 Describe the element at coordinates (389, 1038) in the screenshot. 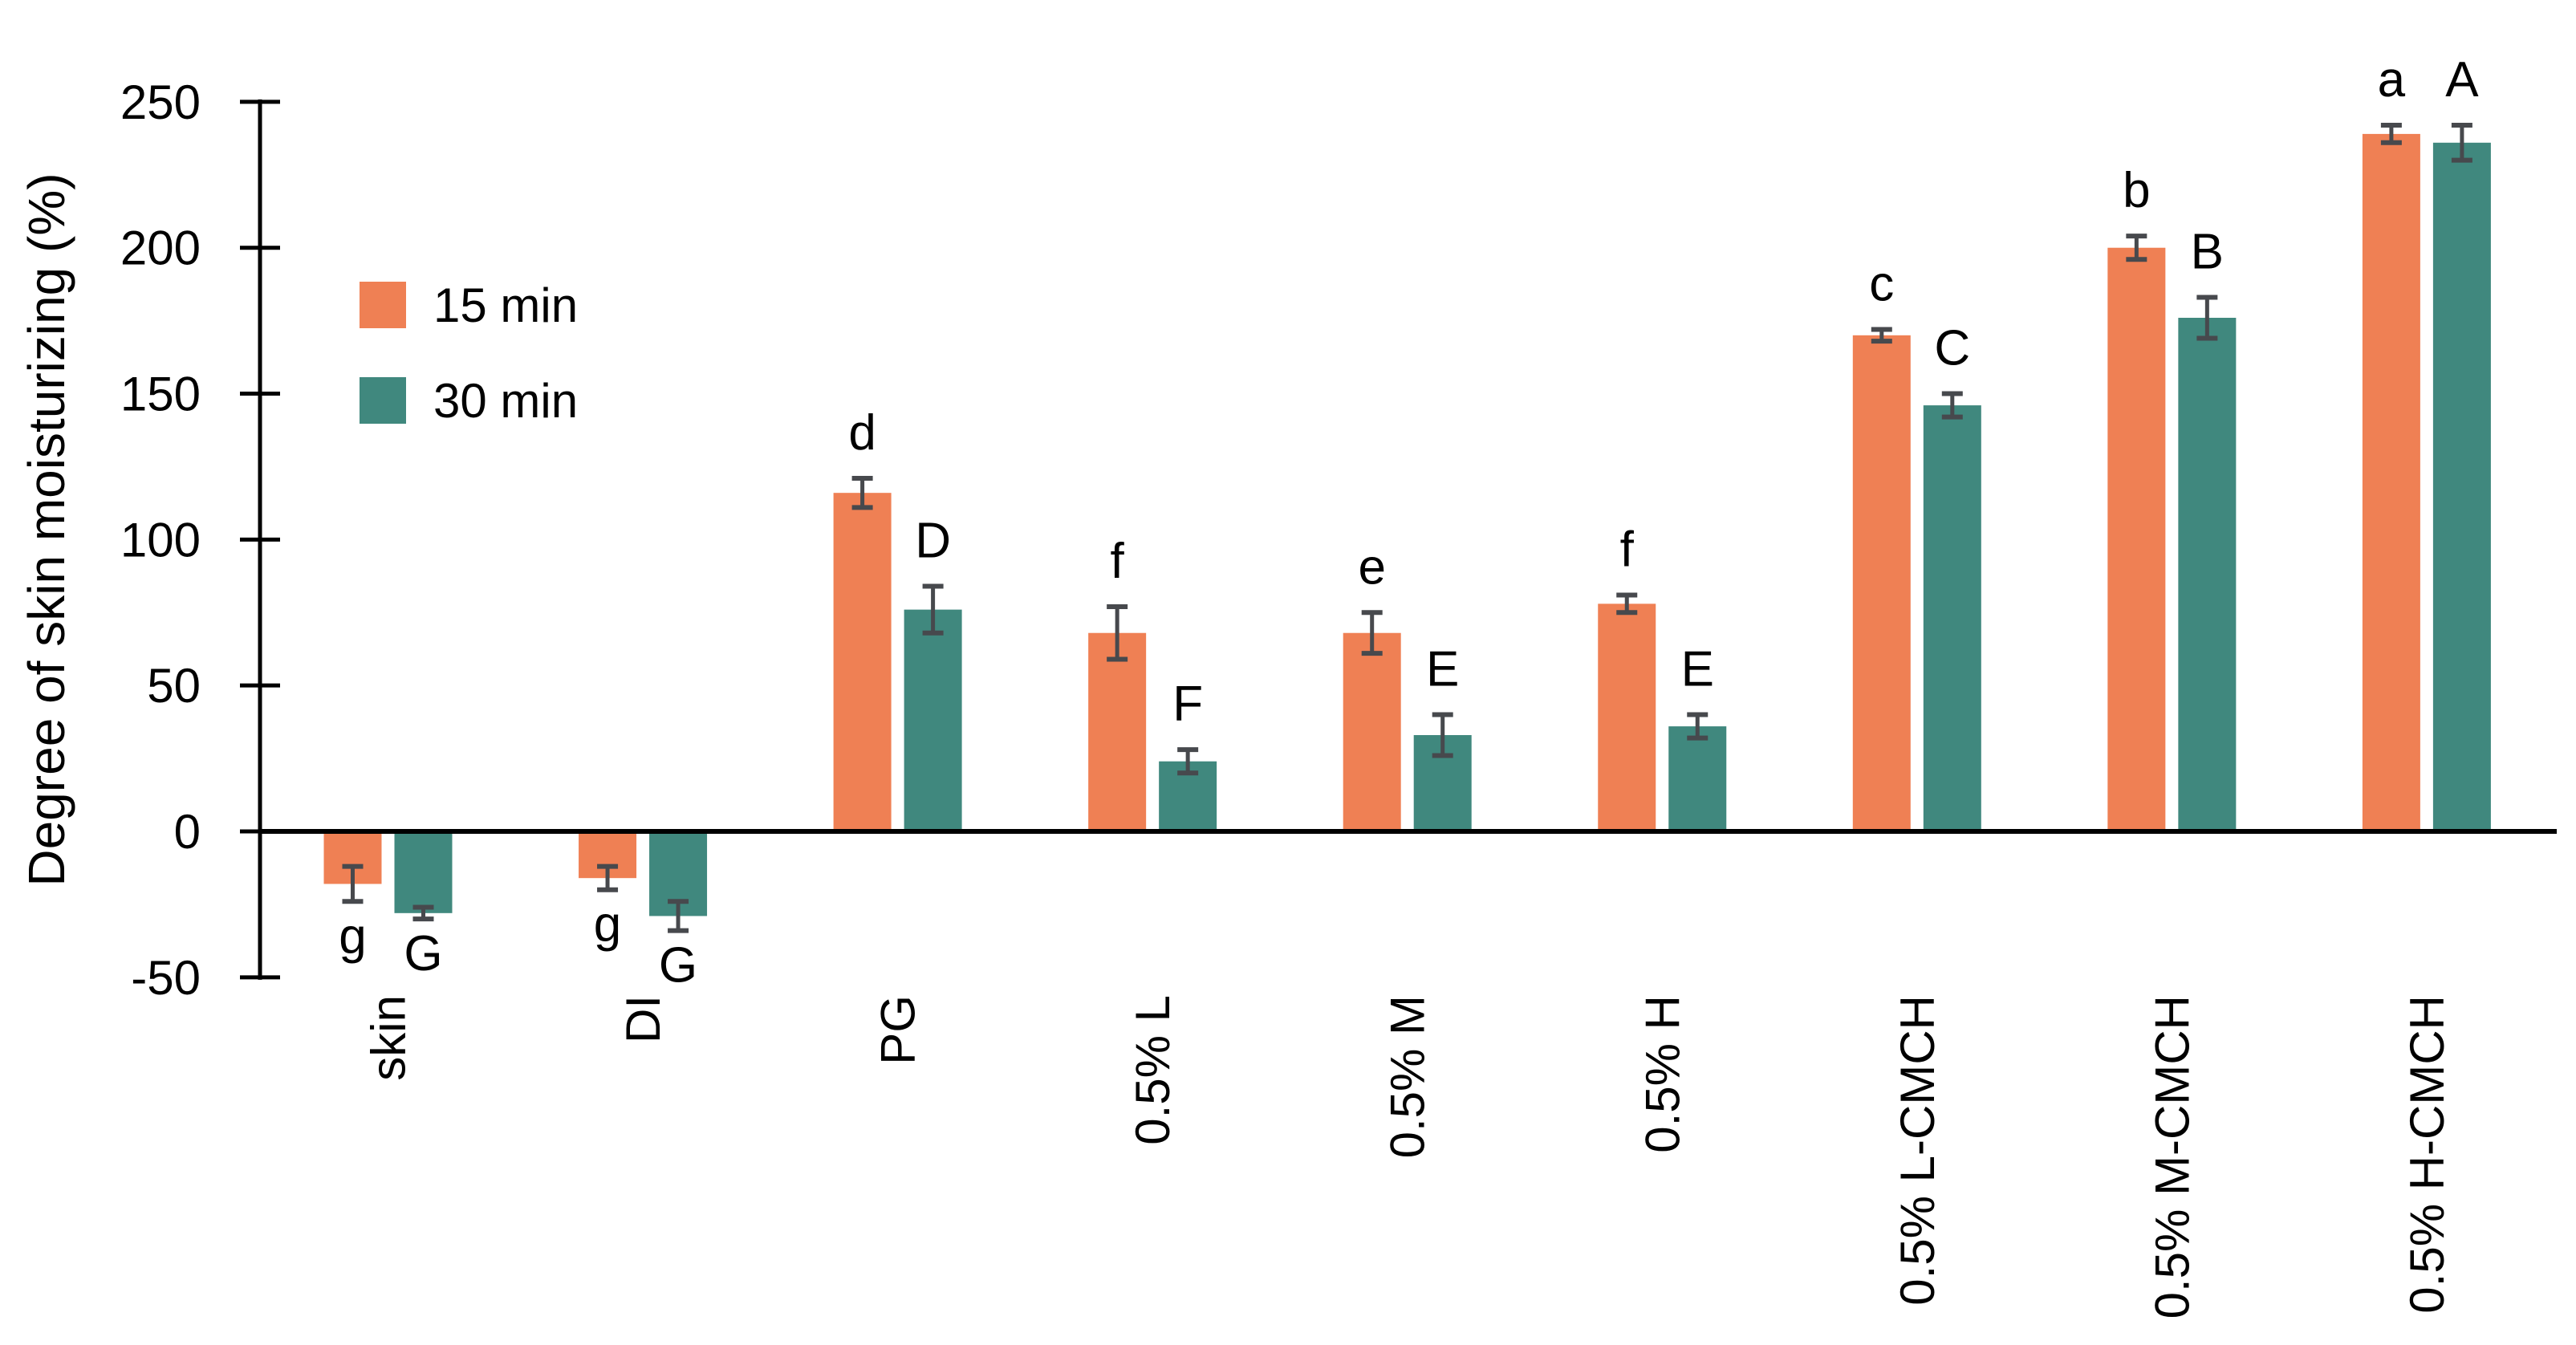

I see `x-category-label: skin` at that location.